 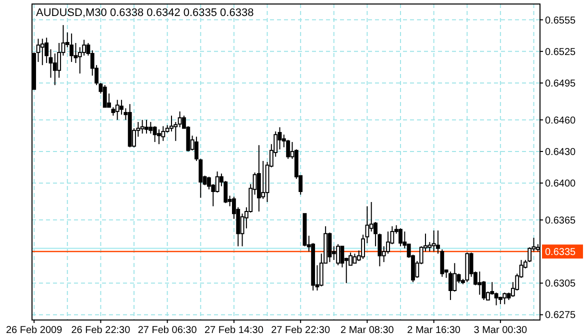 What do you see at coordinates (168, 330) in the screenshot?
I see `x-tick-label: 27 Feb 06:30` at bounding box center [168, 330].